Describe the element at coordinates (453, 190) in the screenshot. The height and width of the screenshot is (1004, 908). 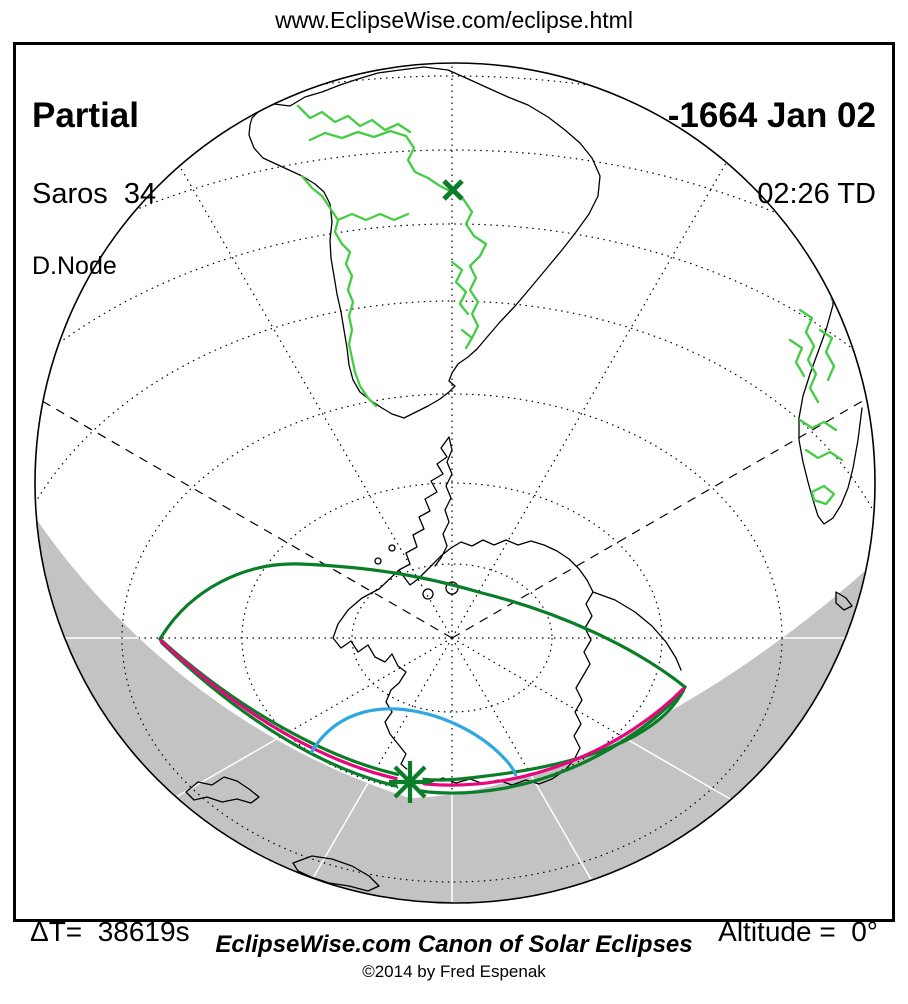
I see `sub-solar-marker` at that location.